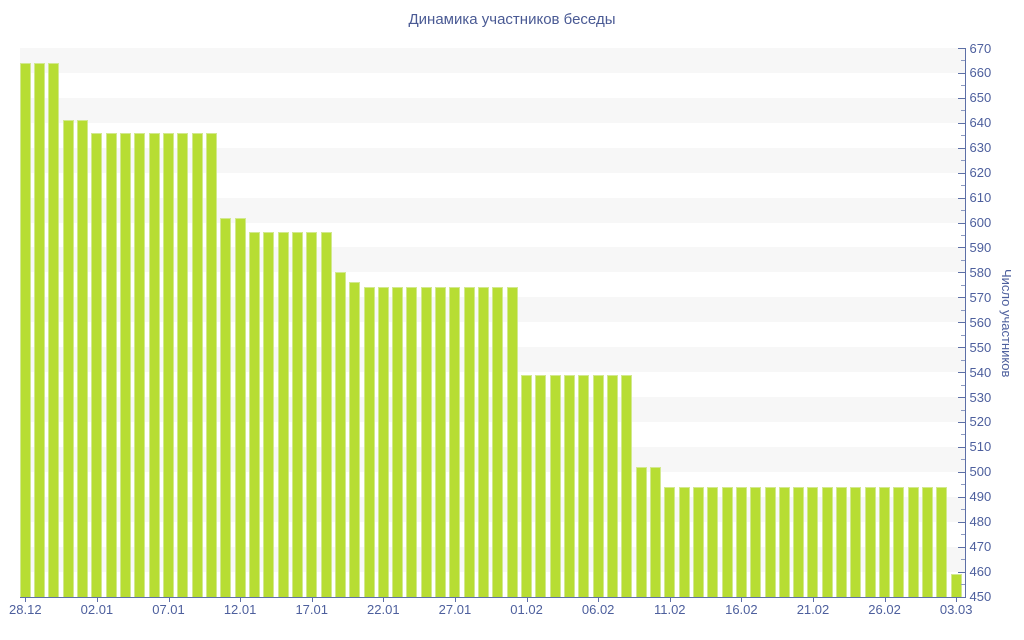 The image size is (1024, 640). I want to click on y-axis-label: 600, so click(980, 223).